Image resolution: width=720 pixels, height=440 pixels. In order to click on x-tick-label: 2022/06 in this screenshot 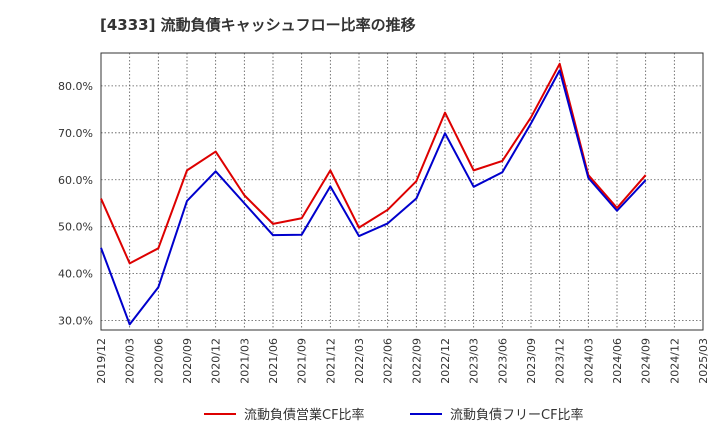, I will do `click(388, 361)`.